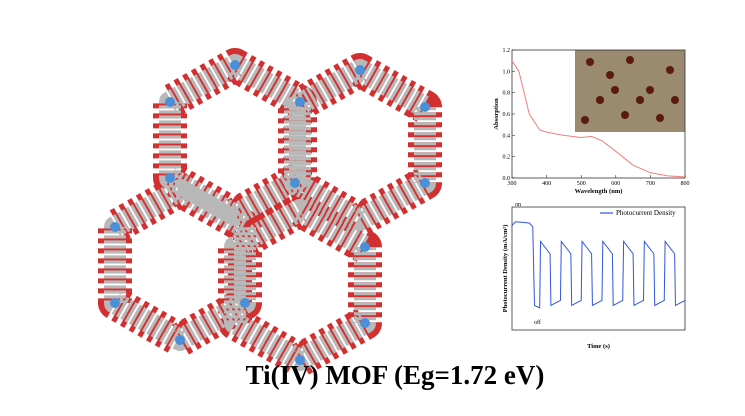 This screenshot has height=416, width=745. I want to click on plot-frame, so click(598, 268).